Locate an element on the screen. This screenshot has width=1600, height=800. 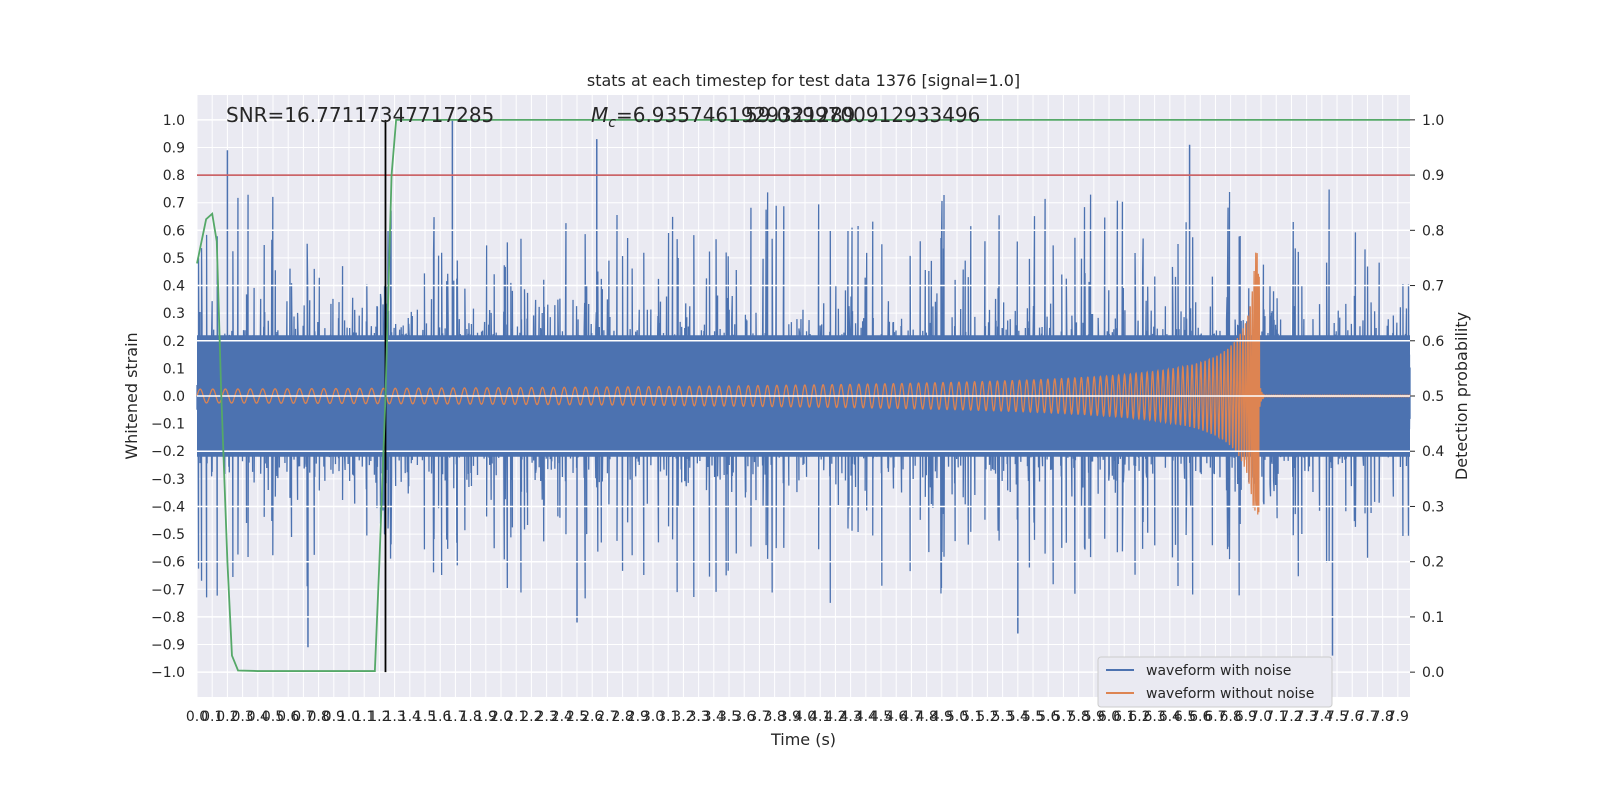
x-tick-label: 0.1 is located at coordinates (212, 717).